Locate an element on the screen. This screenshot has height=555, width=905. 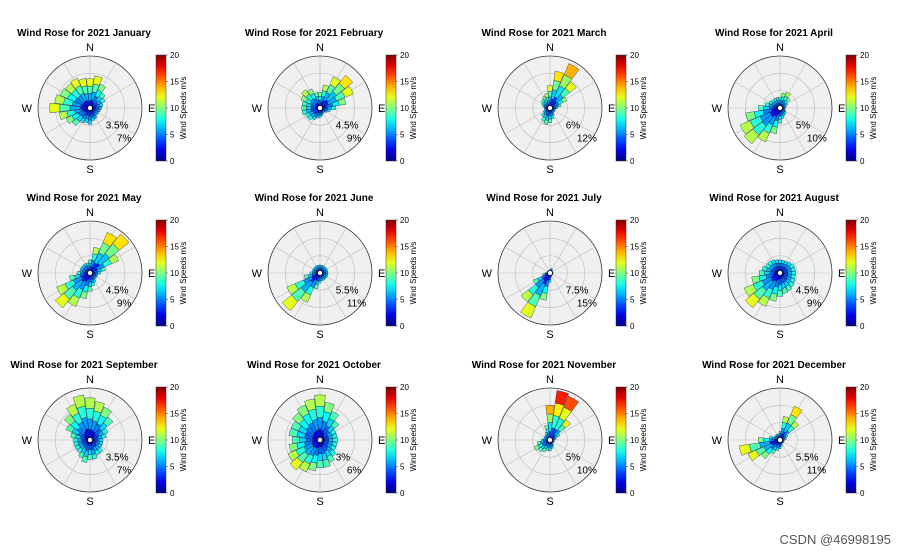
wedge-240deg is located at coordinates (541, 278).